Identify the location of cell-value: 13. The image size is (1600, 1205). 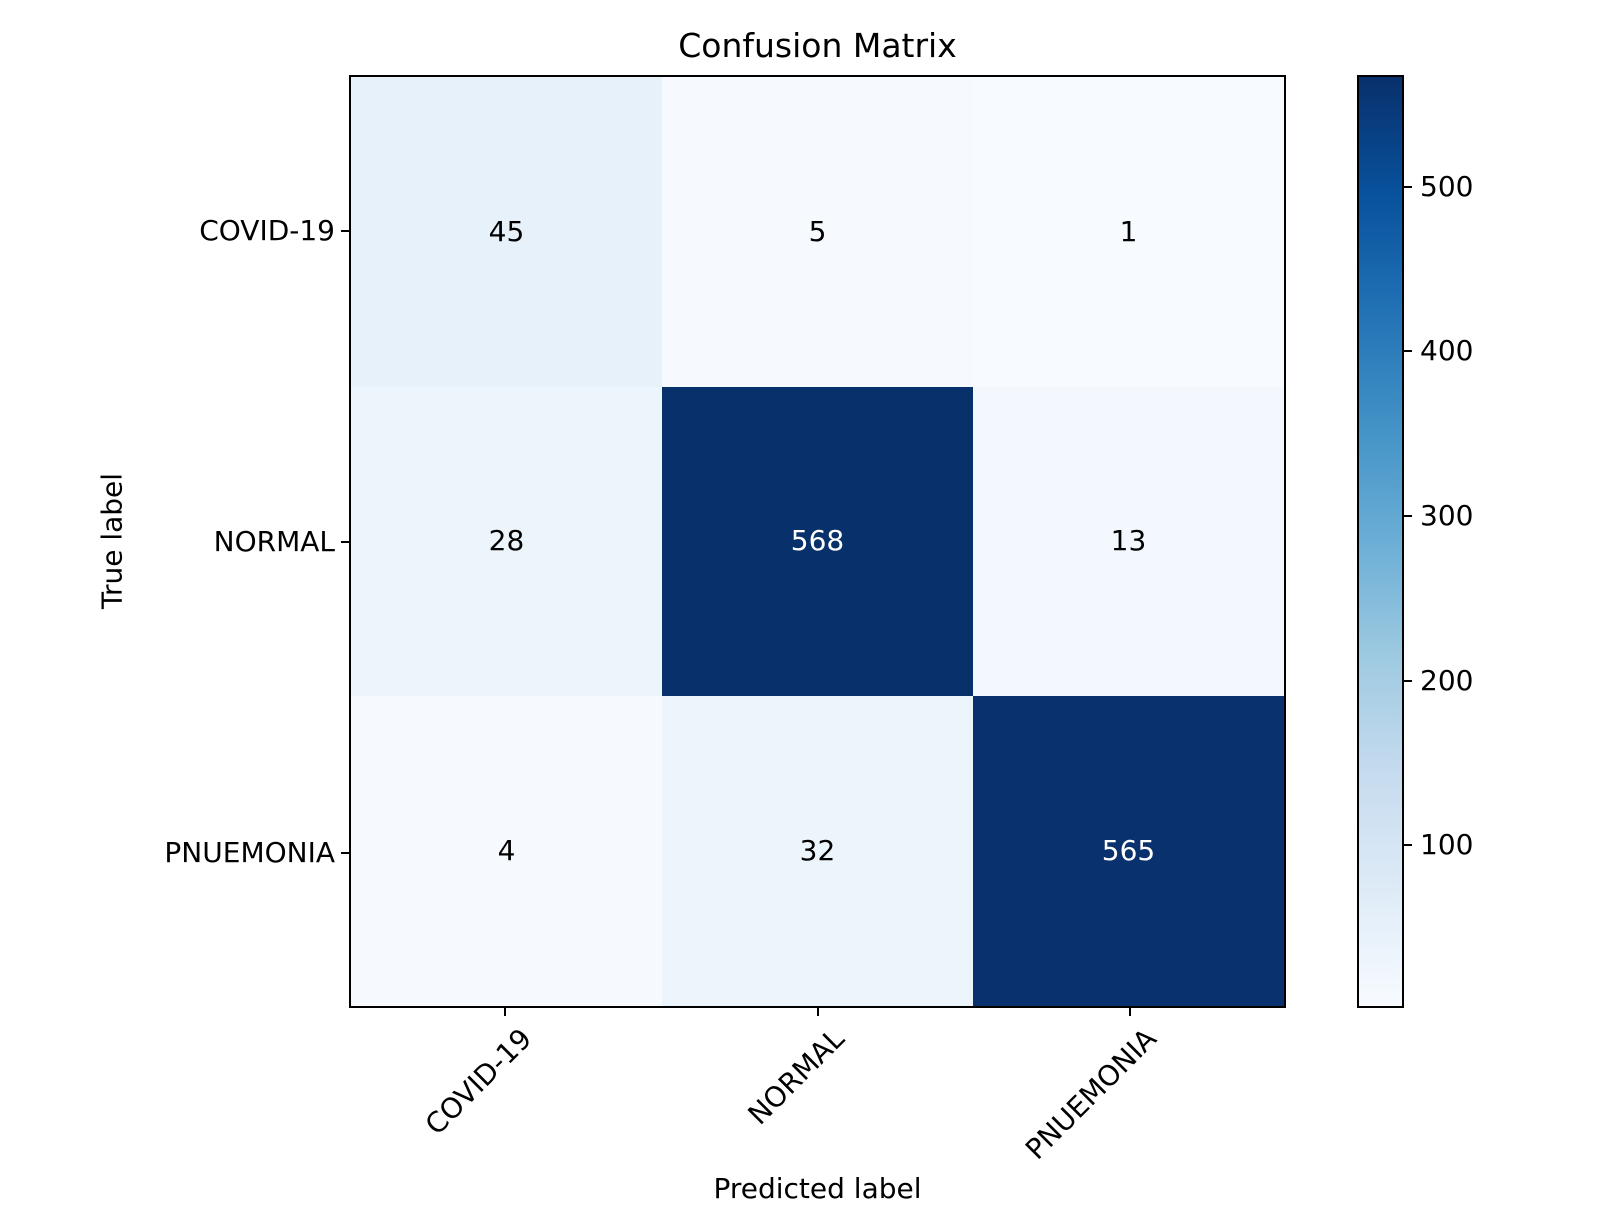
(1128, 541).